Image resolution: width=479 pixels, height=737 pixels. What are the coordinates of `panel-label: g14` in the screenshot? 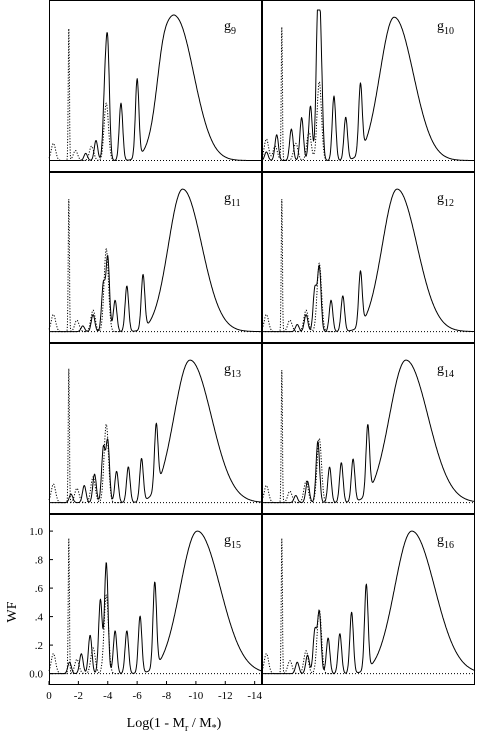 It's located at (445, 371).